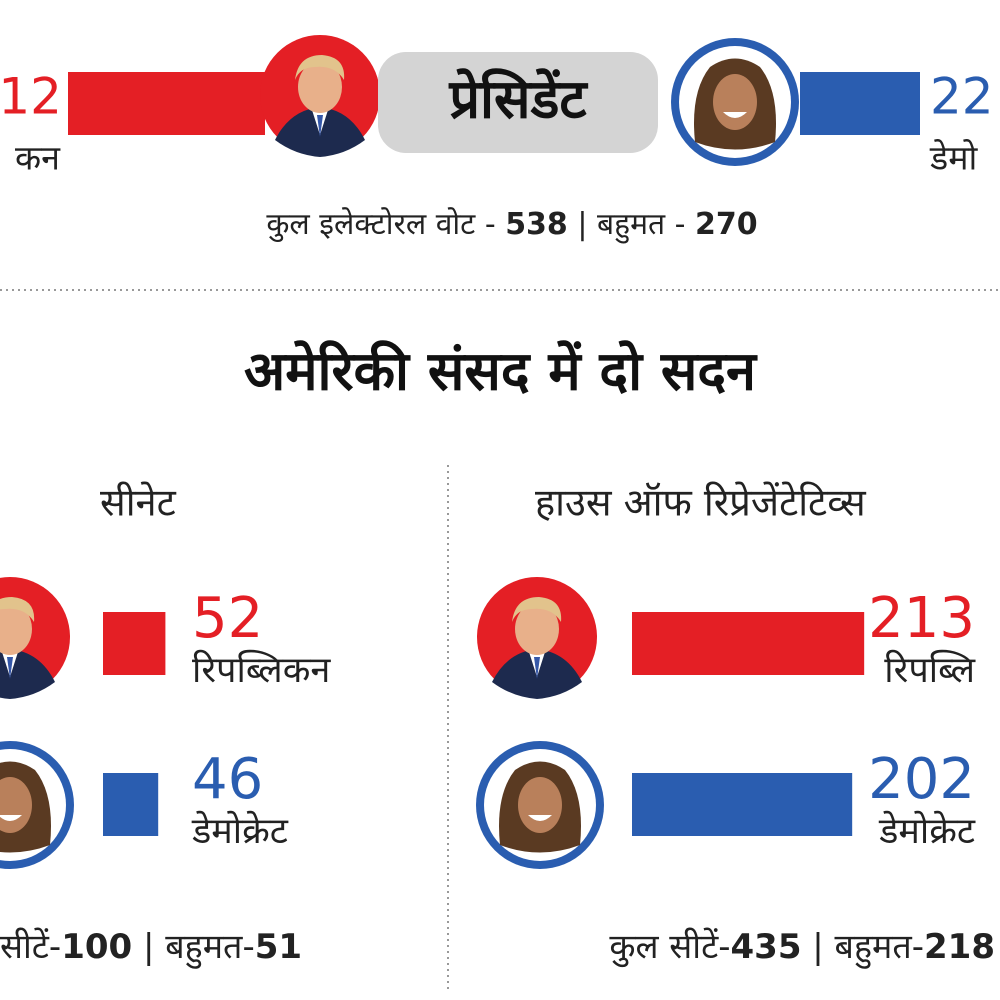  What do you see at coordinates (38, 159) in the screenshot?
I see `rep-party: कन` at bounding box center [38, 159].